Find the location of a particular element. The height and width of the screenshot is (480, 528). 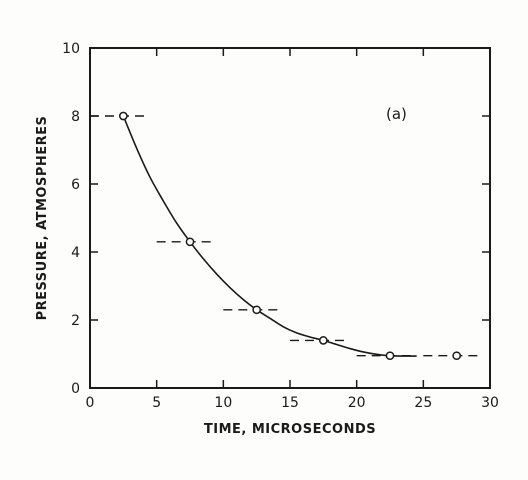

x-axis-title: TIME, MICROSECONDS is located at coordinates (290, 429).